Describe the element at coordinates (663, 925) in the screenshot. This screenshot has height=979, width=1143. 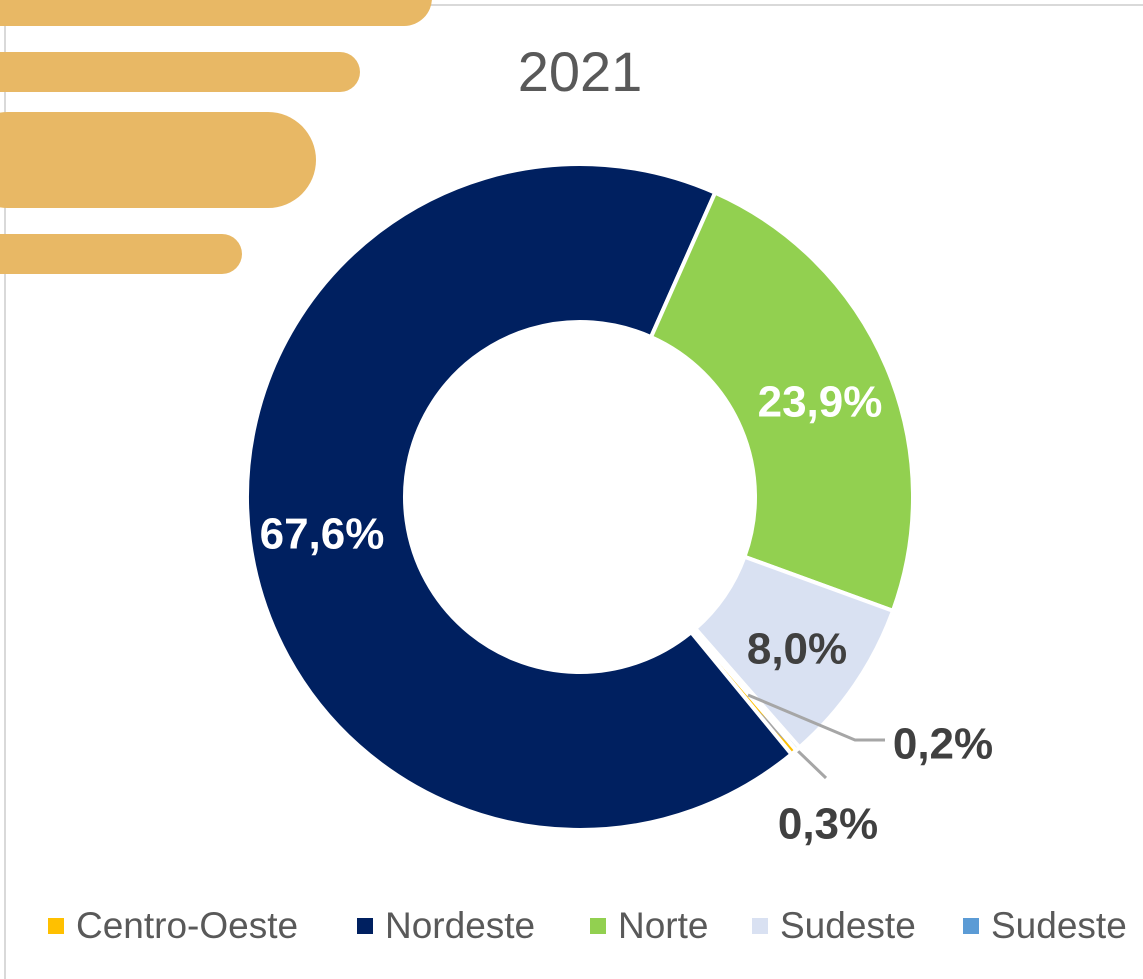
I see `legend-label: Norte` at that location.